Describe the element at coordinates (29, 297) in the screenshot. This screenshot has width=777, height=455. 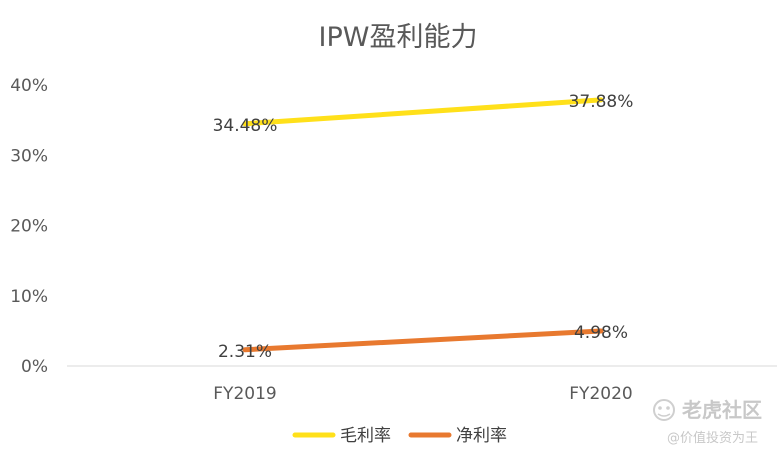
I see `y-tick-label: 10%` at that location.